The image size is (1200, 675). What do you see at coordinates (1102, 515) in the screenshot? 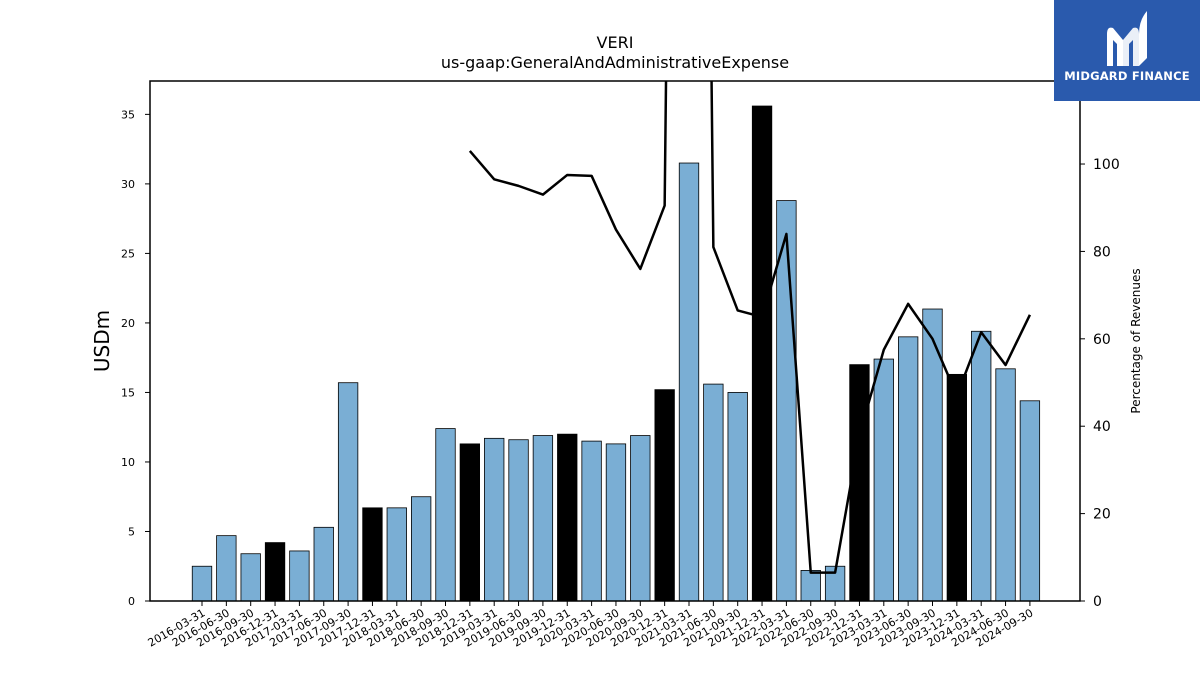
I see `y2-tick-label: 20` at bounding box center [1102, 515].